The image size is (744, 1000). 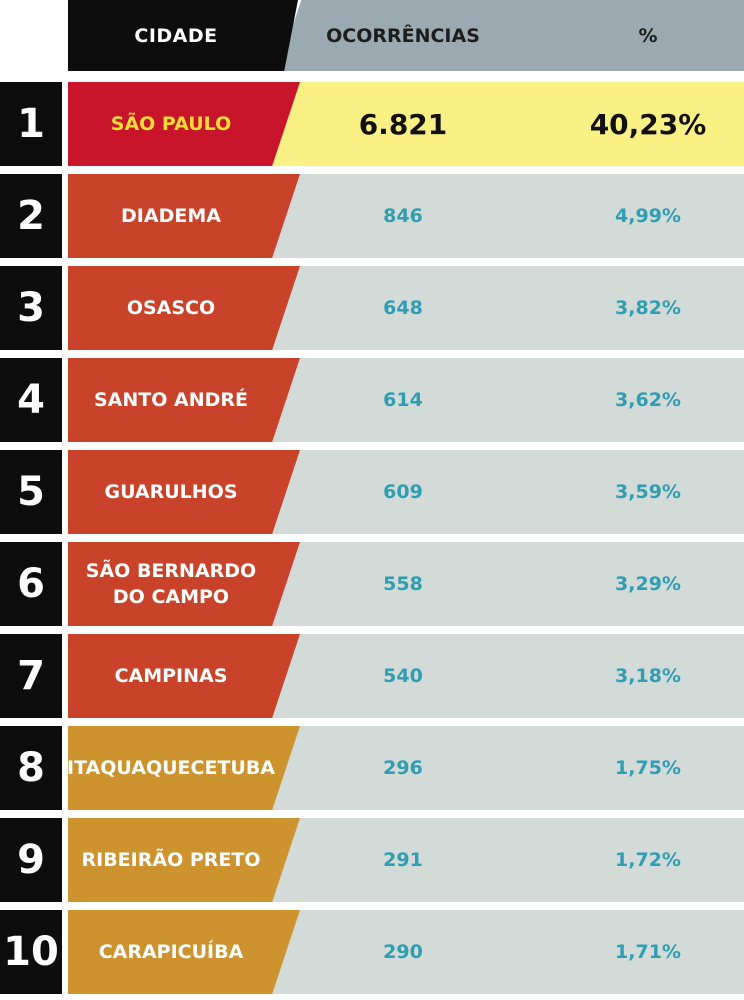 I want to click on table-row: 6 SÃO BERNARDO DO CAMPO 558 3,29%, so click(x=372, y=584).